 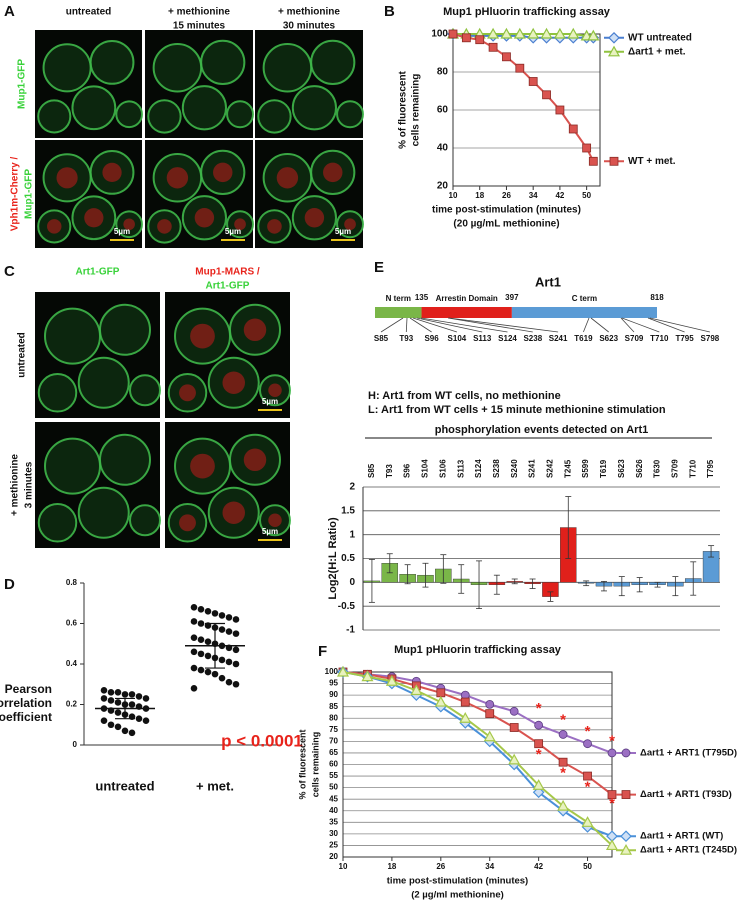 I want to click on y-tick-label: 100, so click(x=439, y=34).